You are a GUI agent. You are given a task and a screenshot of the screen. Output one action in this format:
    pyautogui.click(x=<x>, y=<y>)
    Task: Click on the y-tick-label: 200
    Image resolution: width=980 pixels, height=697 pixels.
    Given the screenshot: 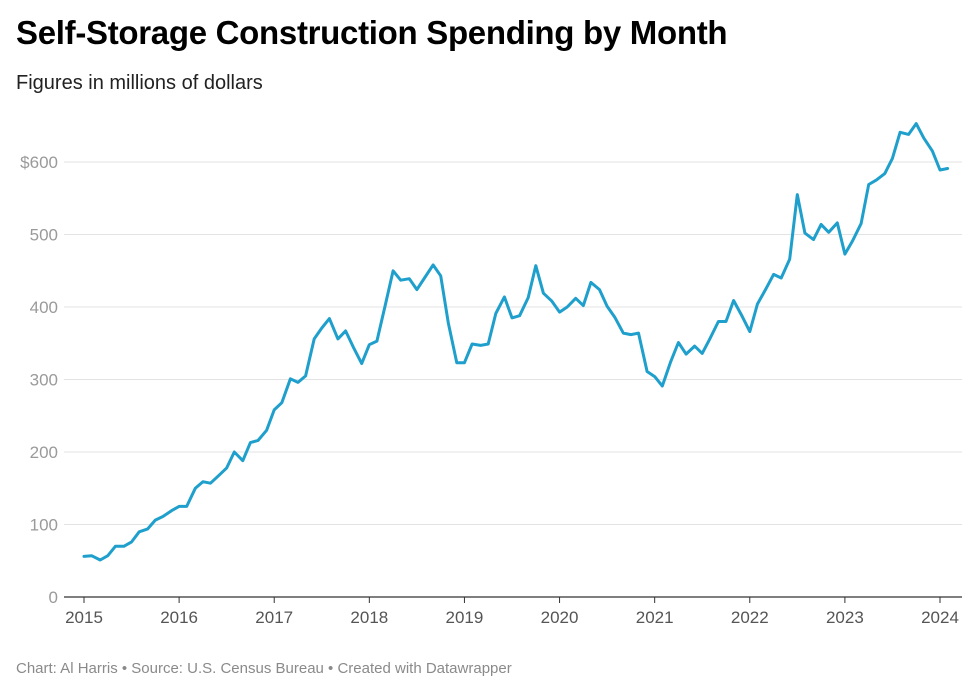 What is the action you would take?
    pyautogui.click(x=44, y=452)
    